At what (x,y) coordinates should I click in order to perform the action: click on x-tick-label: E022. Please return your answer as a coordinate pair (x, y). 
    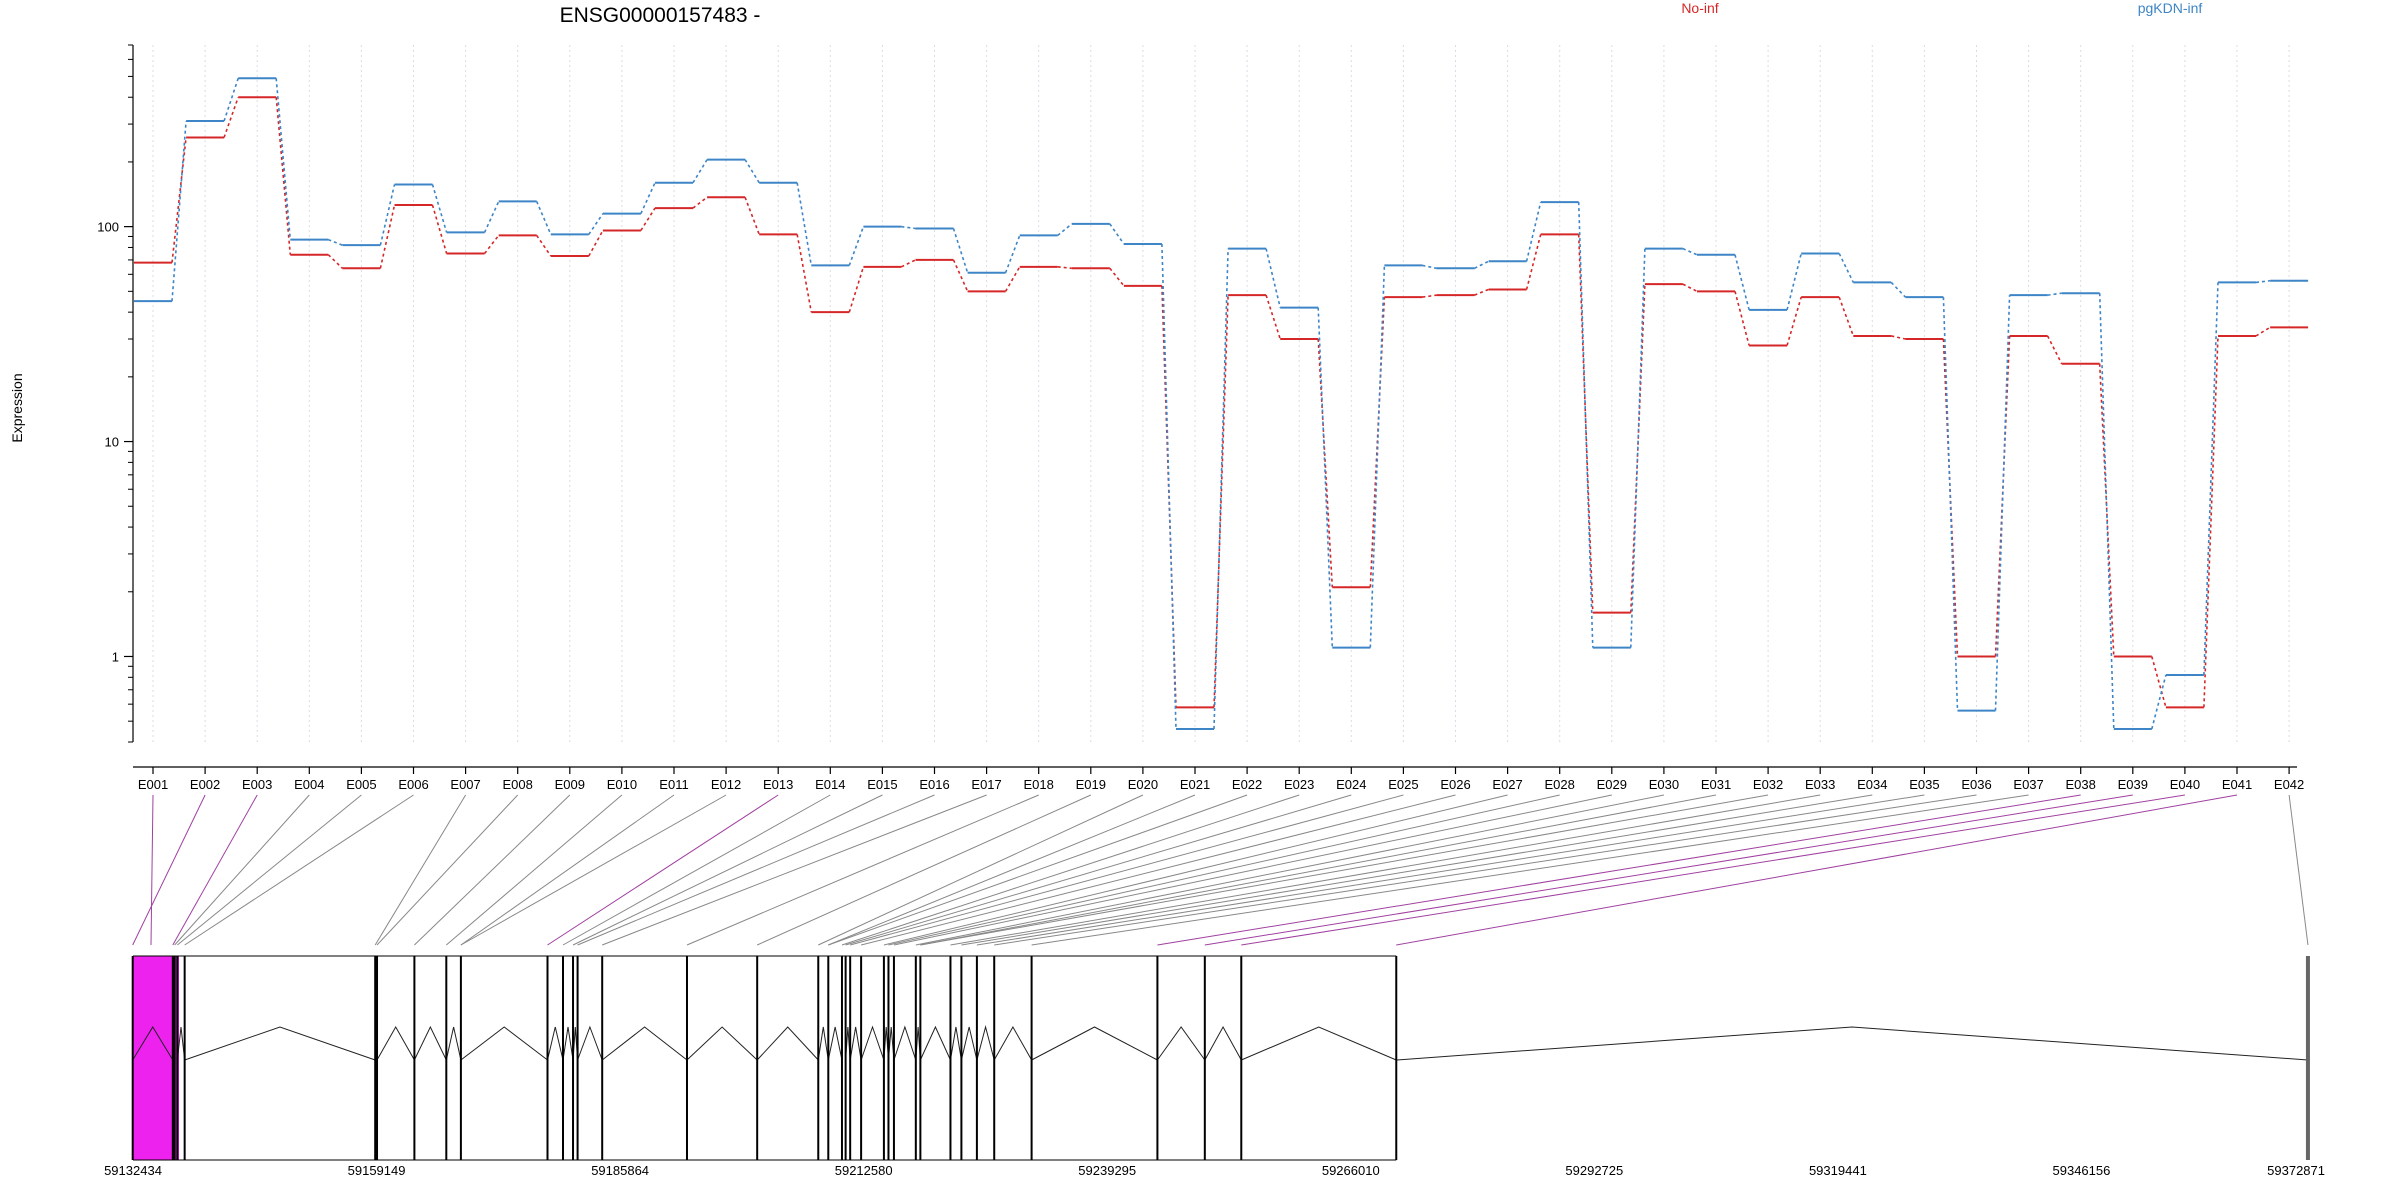
    Looking at the image, I should click on (1247, 784).